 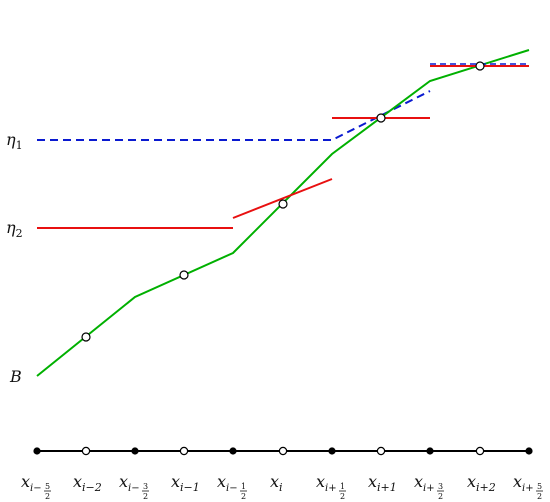 I want to click on x-label-center: xi+2, so click(x=481, y=483).